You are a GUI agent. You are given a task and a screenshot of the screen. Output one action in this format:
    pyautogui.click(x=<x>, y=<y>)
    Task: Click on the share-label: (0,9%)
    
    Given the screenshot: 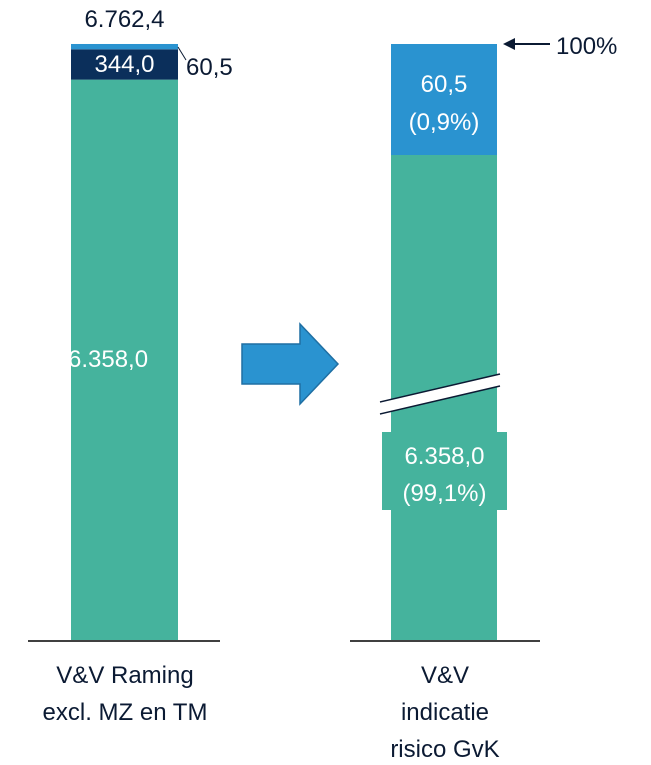 What is the action you would take?
    pyautogui.click(x=444, y=122)
    